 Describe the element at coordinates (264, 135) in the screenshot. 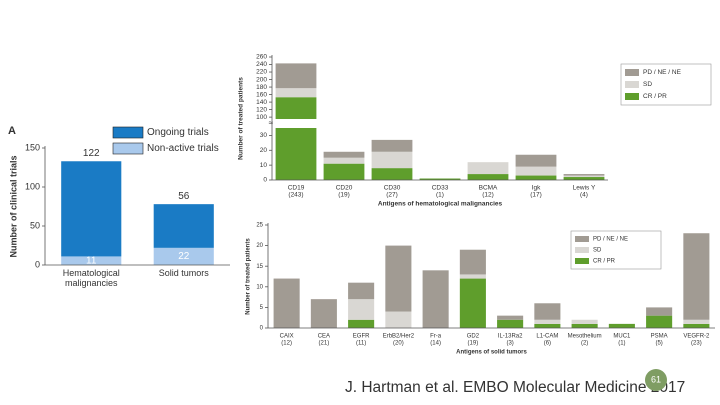

I see `y-tick-label: 30` at that location.